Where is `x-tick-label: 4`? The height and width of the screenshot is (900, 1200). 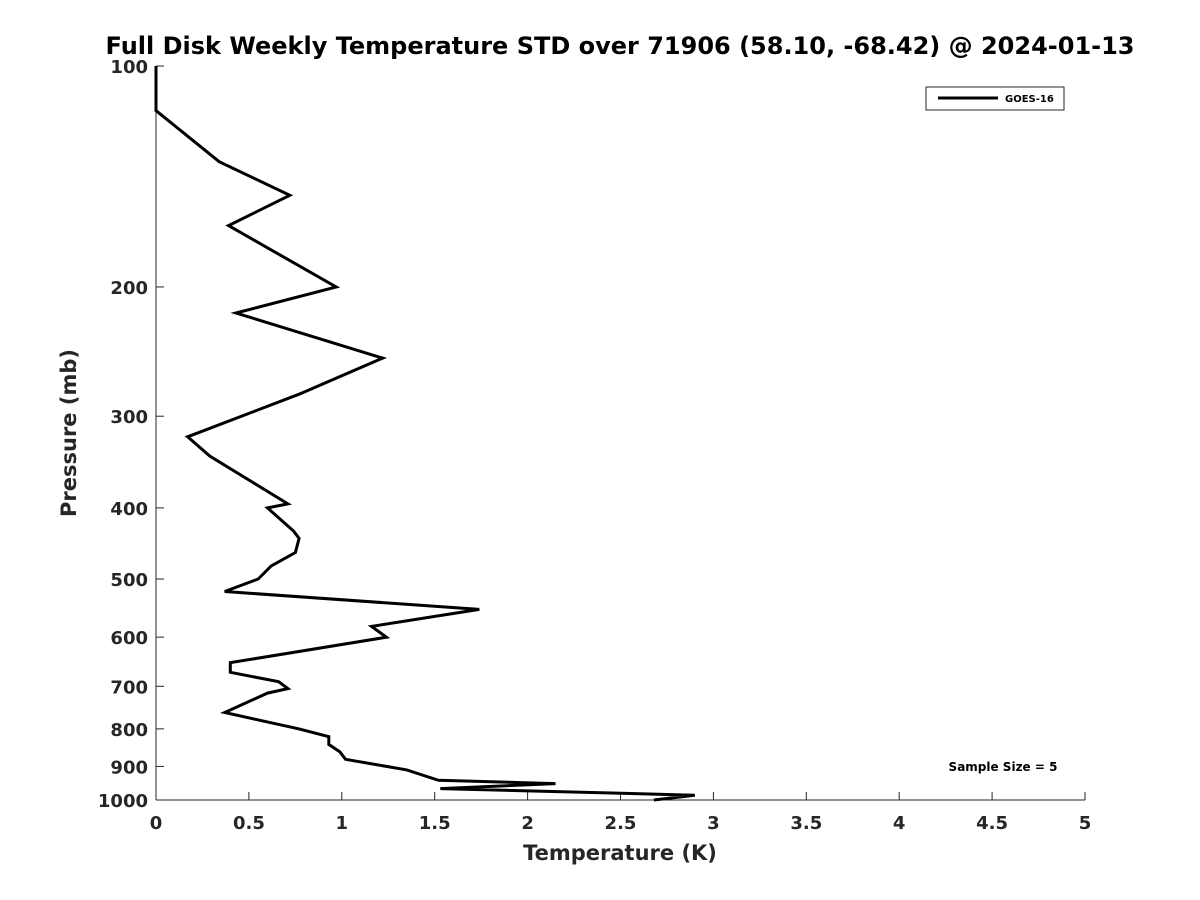
x-tick-label: 4 is located at coordinates (899, 823).